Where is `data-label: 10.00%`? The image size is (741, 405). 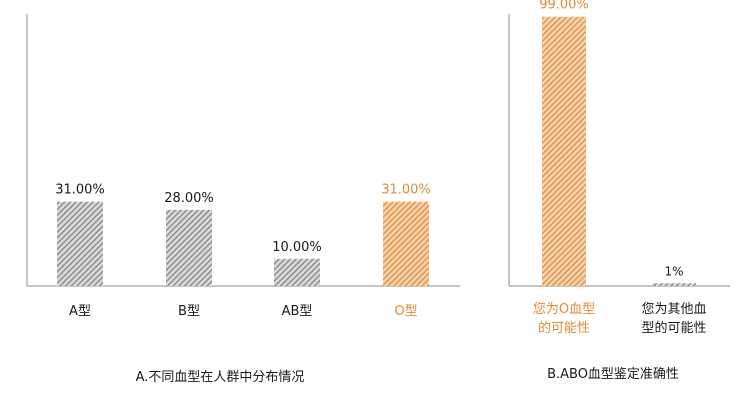
data-label: 10.00% is located at coordinates (297, 247).